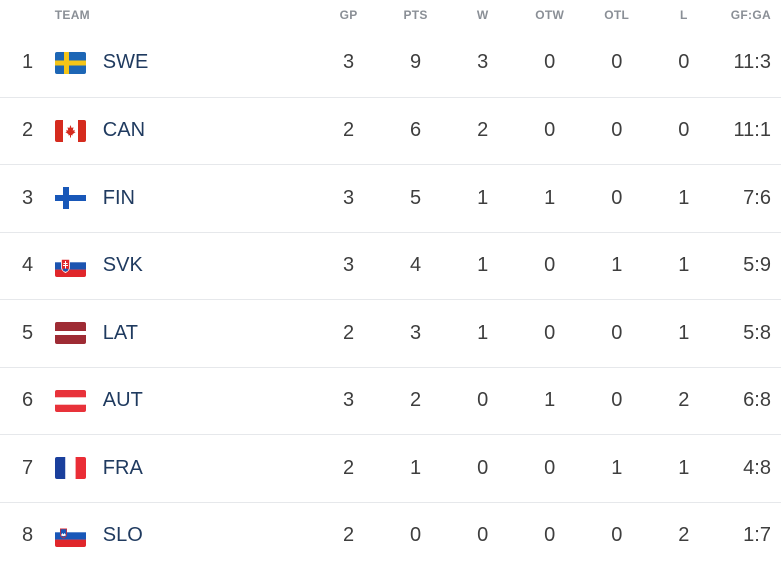 The width and height of the screenshot is (781, 564). I want to click on team-cell: FIN, so click(184, 198).